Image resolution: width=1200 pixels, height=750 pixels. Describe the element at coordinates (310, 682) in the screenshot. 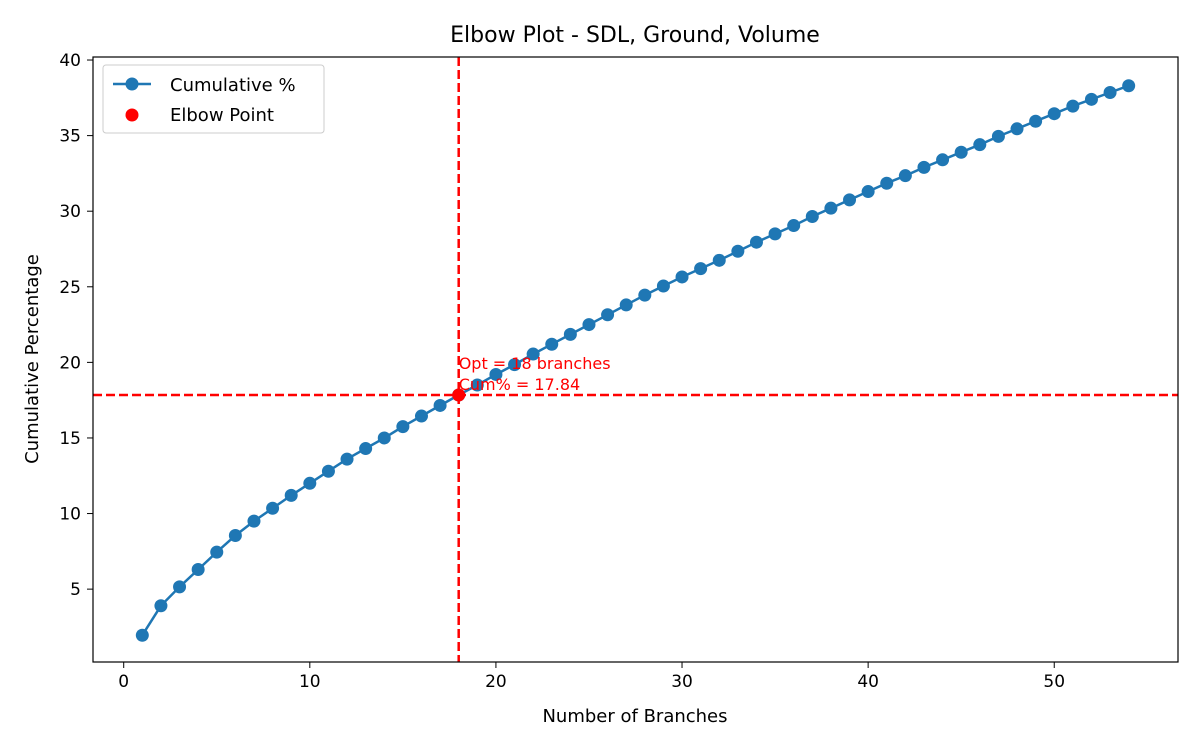

I see `x-tick-label: 10` at that location.